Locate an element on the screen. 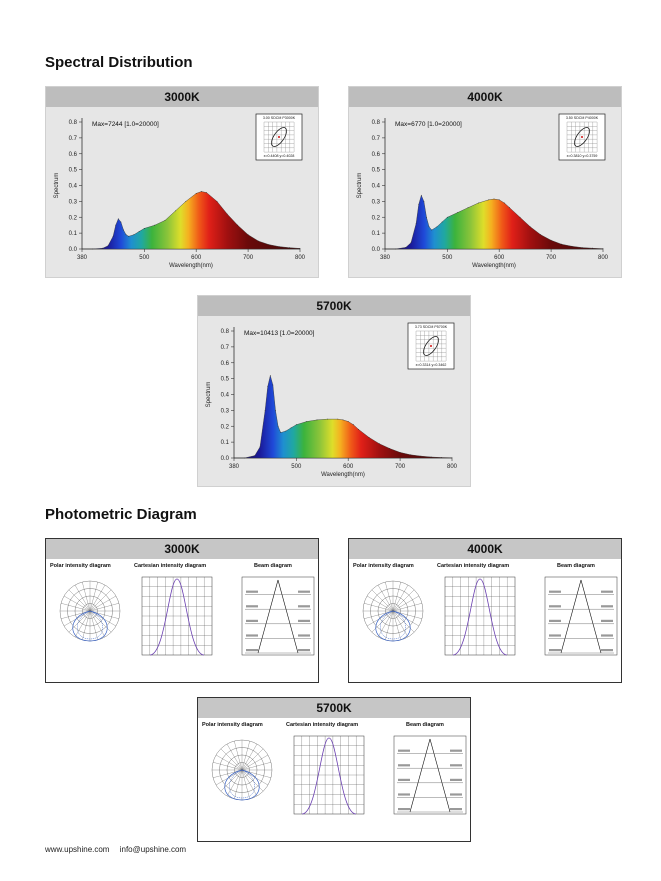 This screenshot has height=881, width=661. beam-frame is located at coordinates (278, 616).